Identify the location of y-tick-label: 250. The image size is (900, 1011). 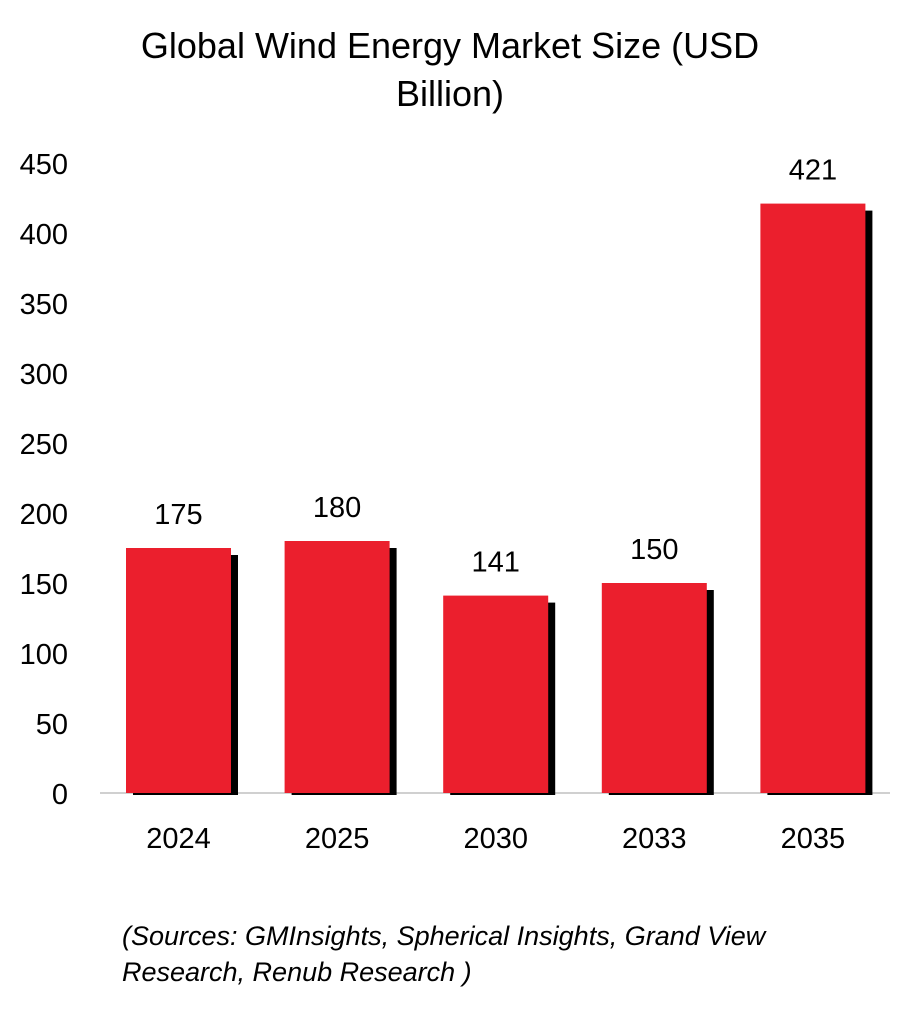
(44, 445).